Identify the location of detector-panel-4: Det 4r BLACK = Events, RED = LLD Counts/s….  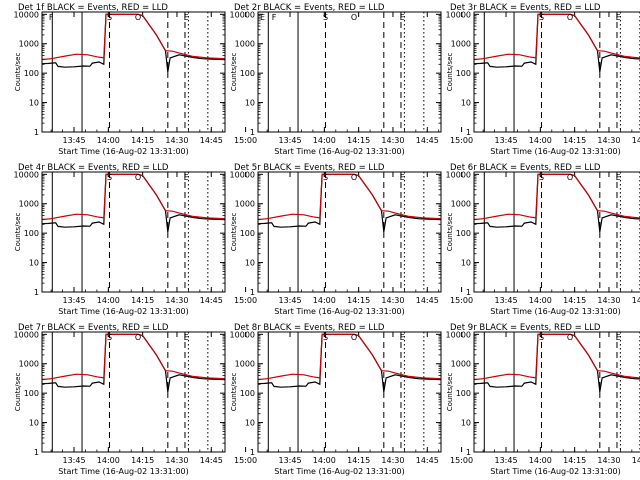
(136, 239).